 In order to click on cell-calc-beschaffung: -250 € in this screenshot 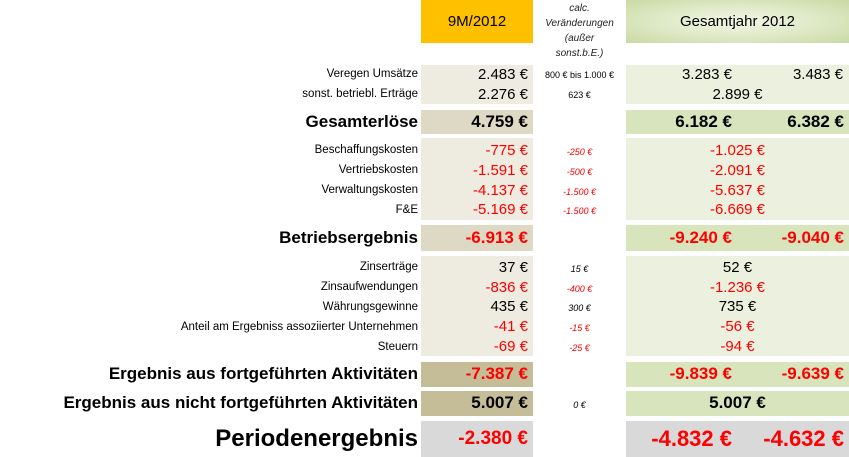, I will do `click(579, 152)`.